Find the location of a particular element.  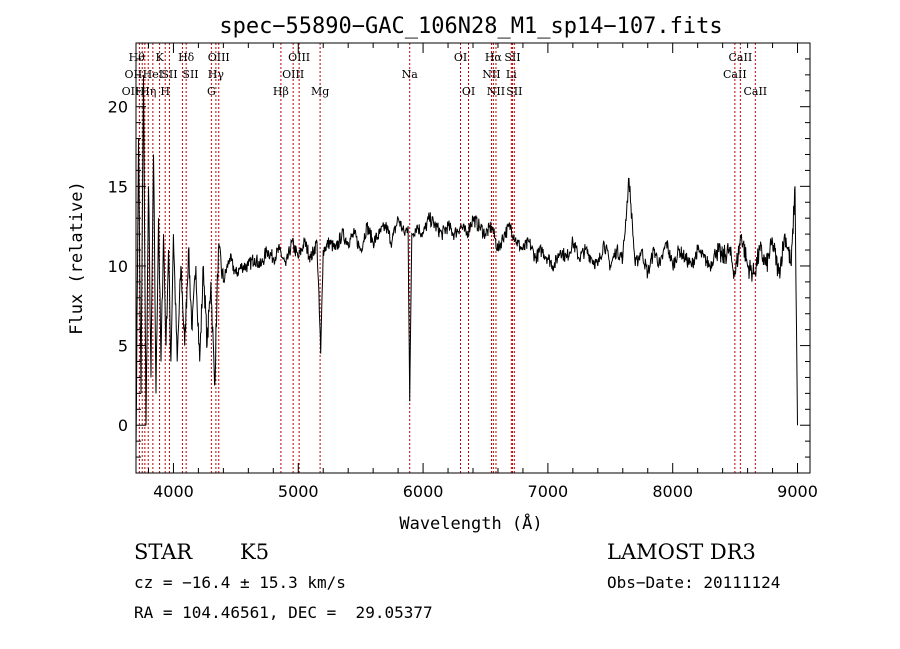

line-label-25: SII is located at coordinates (514, 91).